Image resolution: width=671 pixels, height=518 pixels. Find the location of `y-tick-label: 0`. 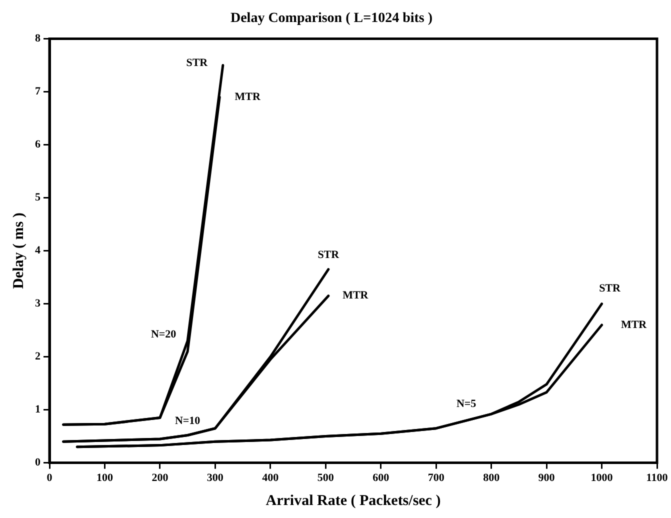

y-tick-label: 0 is located at coordinates (38, 462).